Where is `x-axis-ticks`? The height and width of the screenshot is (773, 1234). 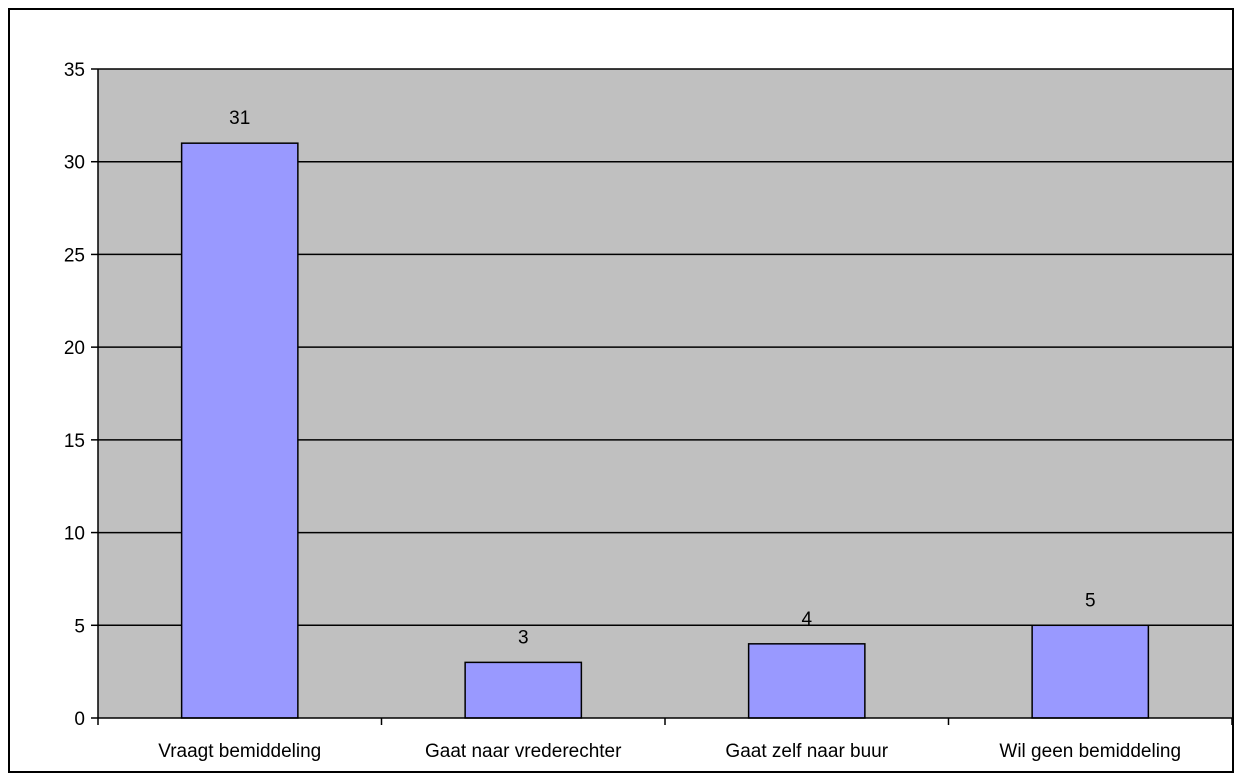 x-axis-ticks is located at coordinates (665, 721).